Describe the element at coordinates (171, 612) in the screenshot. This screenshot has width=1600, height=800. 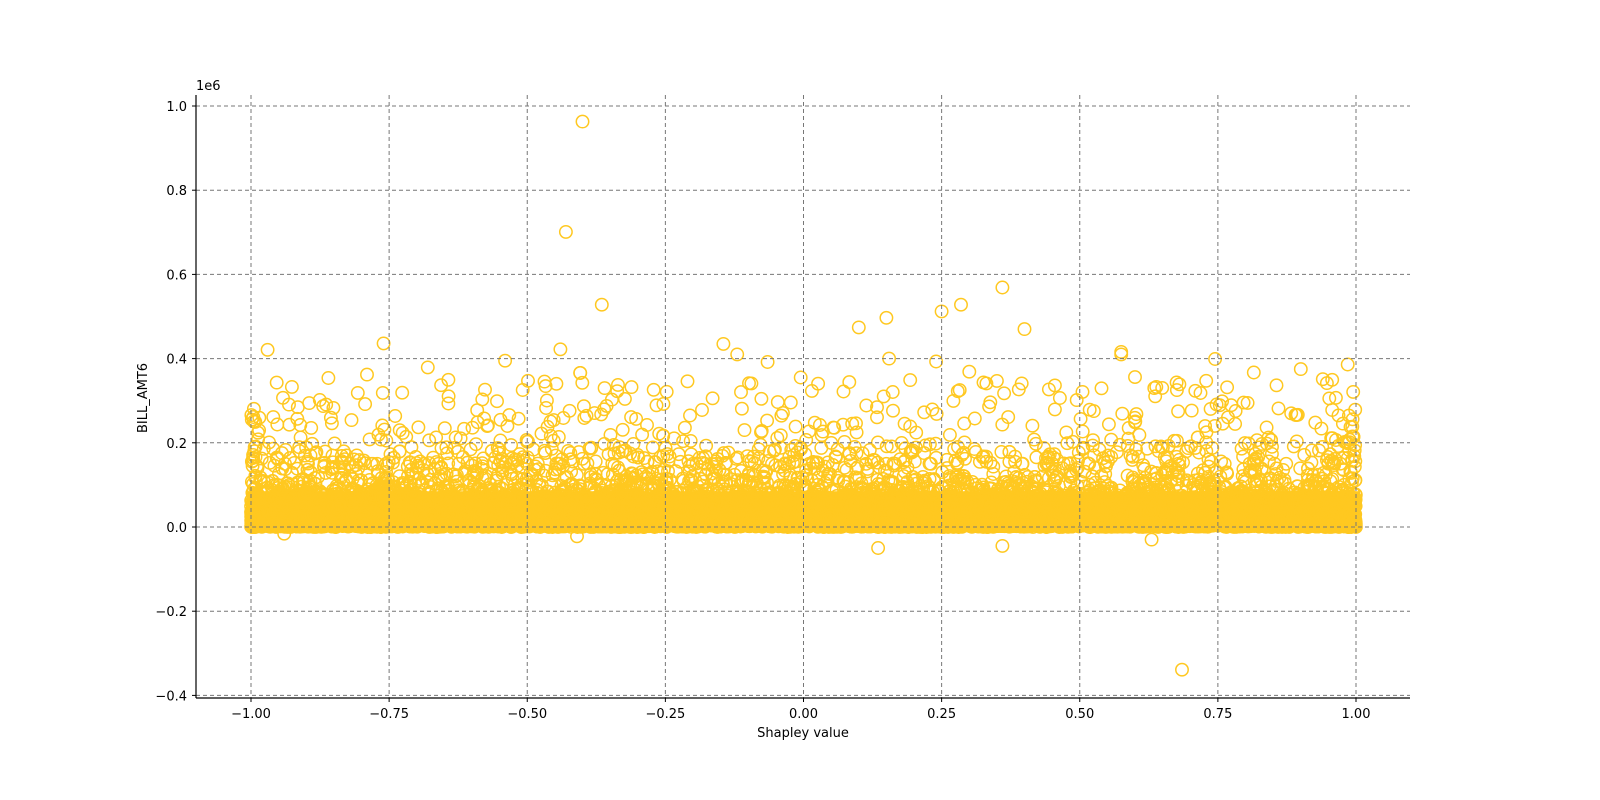
I see `y-tick-label: −0.2` at that location.